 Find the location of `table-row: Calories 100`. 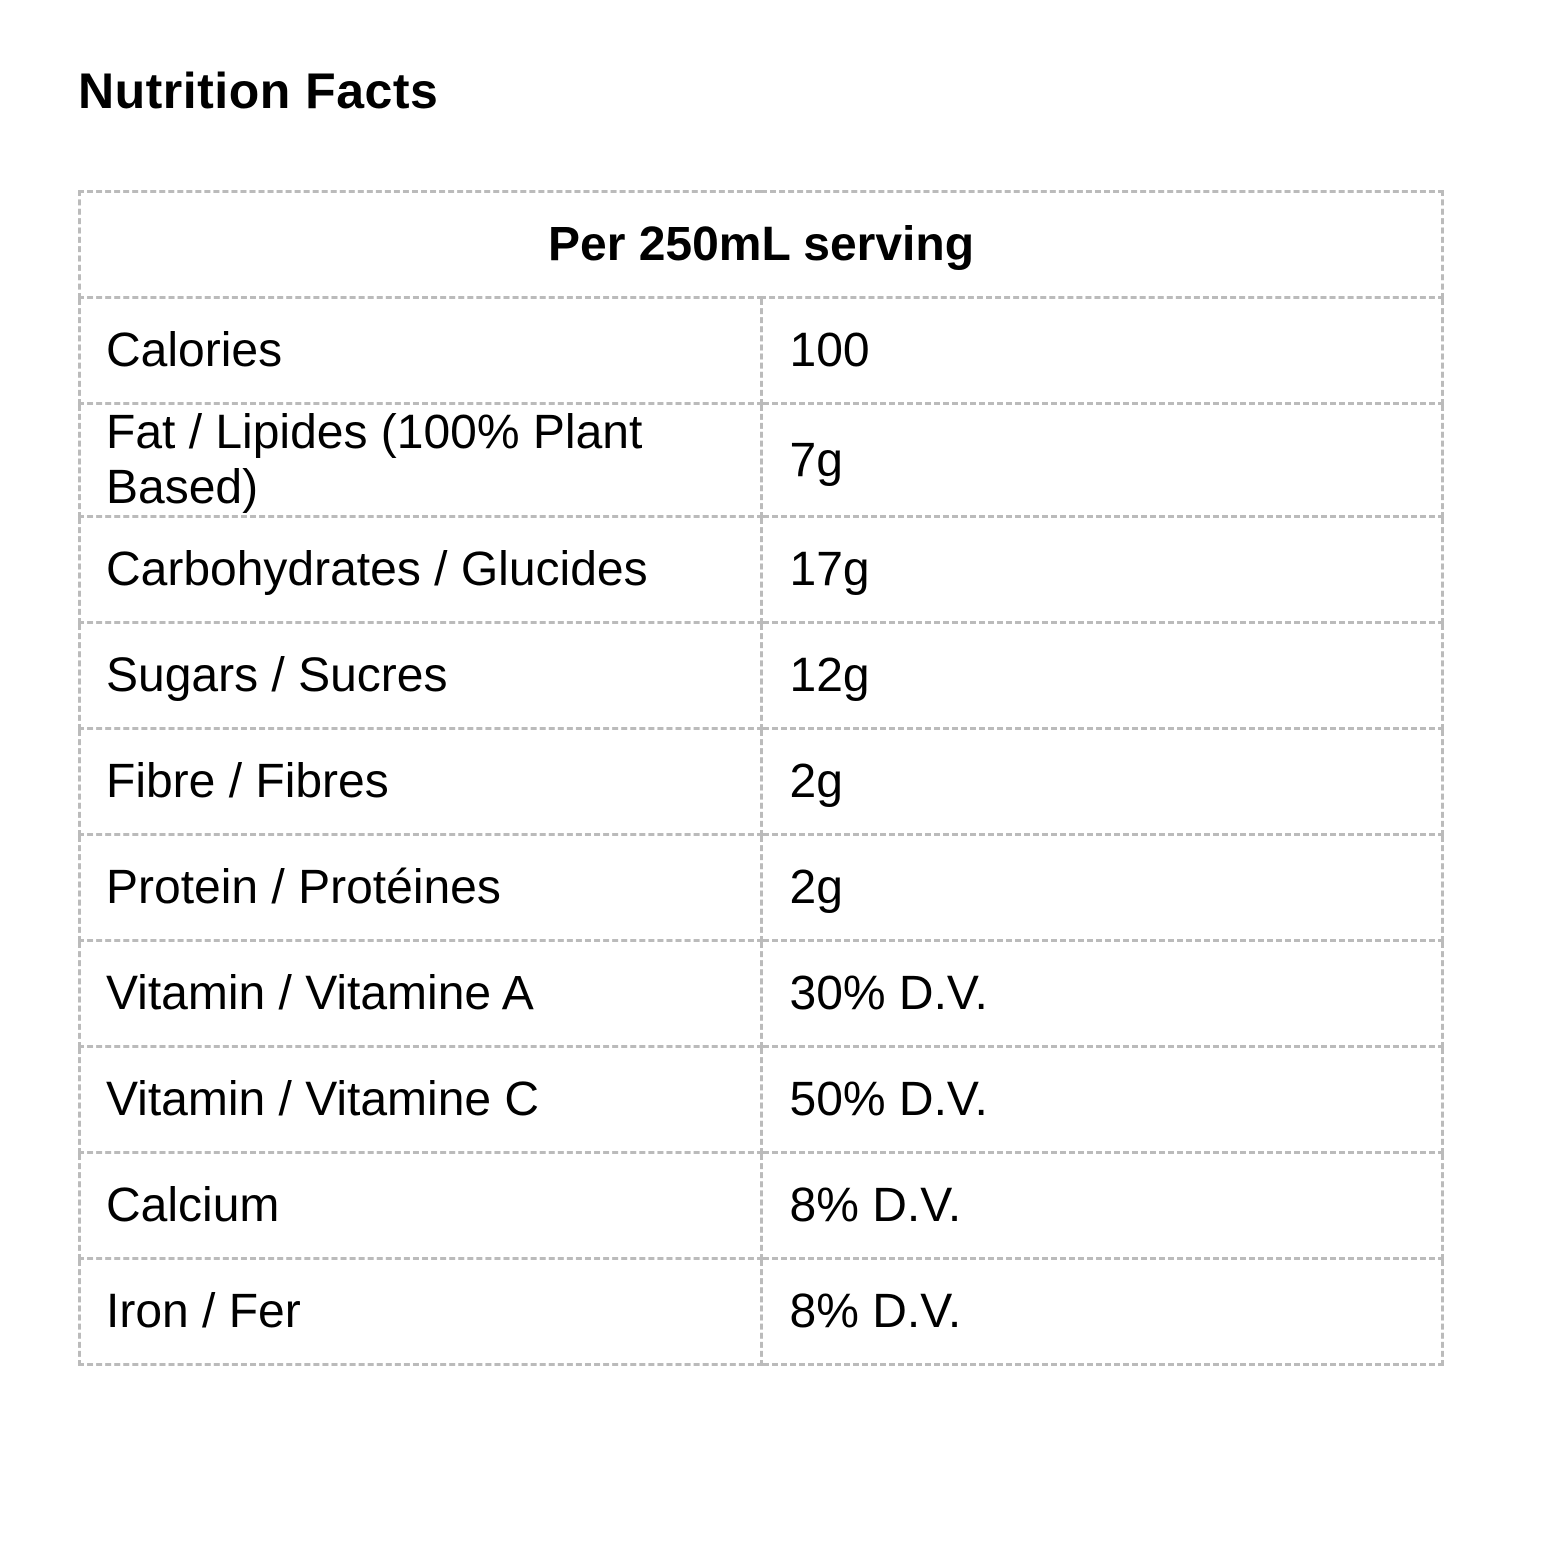

table-row: Calories 100 is located at coordinates (761, 350).